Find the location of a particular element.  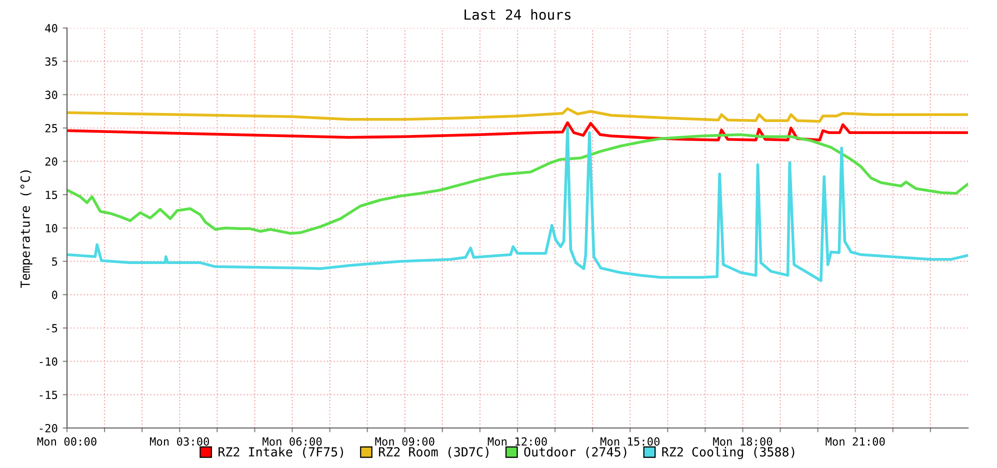

legend-label: RZ2 Room (3D7C) is located at coordinates (433, 452).